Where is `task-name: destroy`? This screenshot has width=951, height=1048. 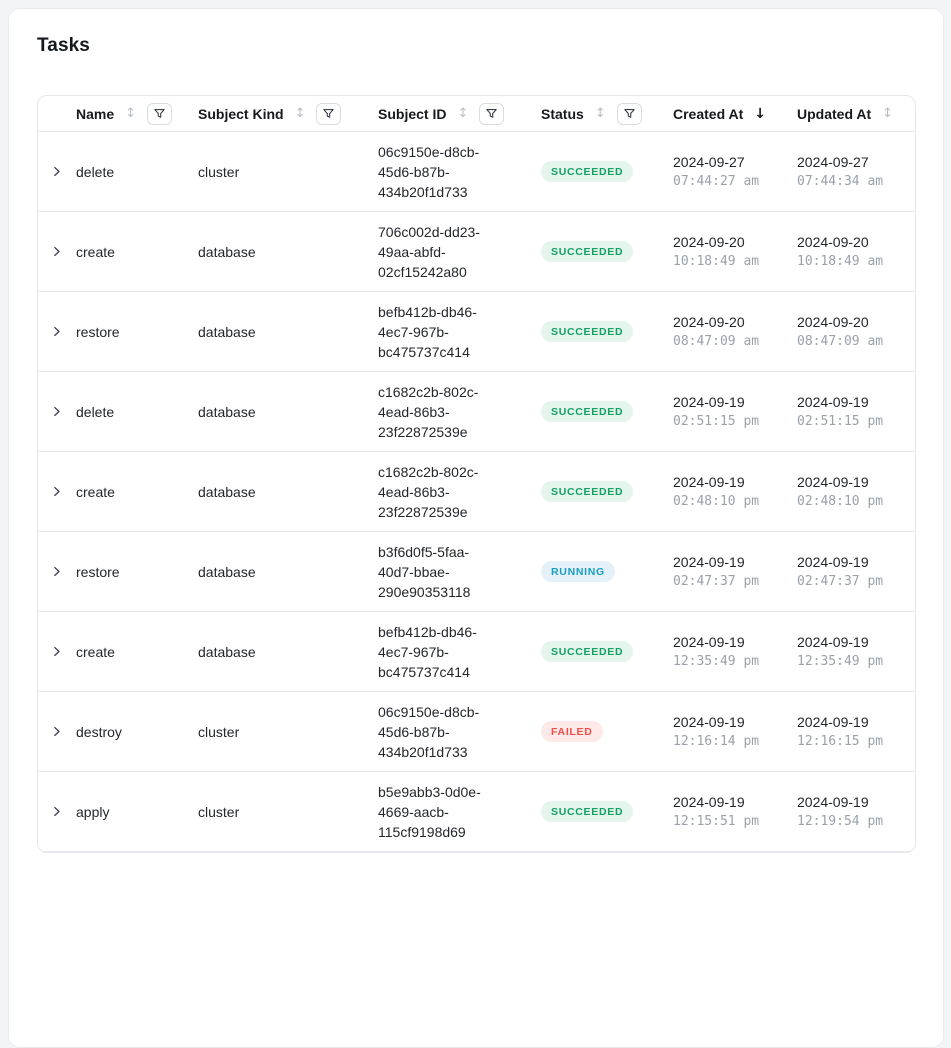
task-name: destroy is located at coordinates (99, 731).